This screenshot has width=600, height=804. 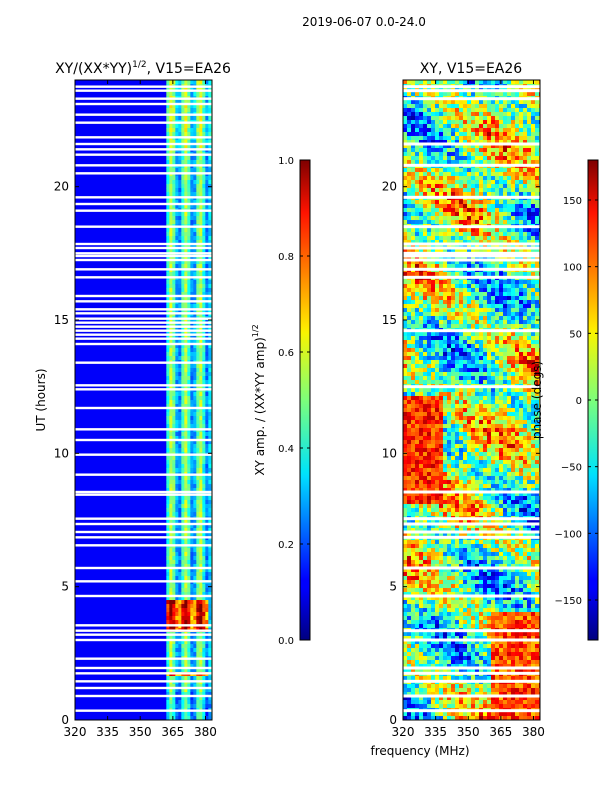 What do you see at coordinates (286, 449) in the screenshot?
I see `colorbar-tick-label: 0.4` at bounding box center [286, 449].